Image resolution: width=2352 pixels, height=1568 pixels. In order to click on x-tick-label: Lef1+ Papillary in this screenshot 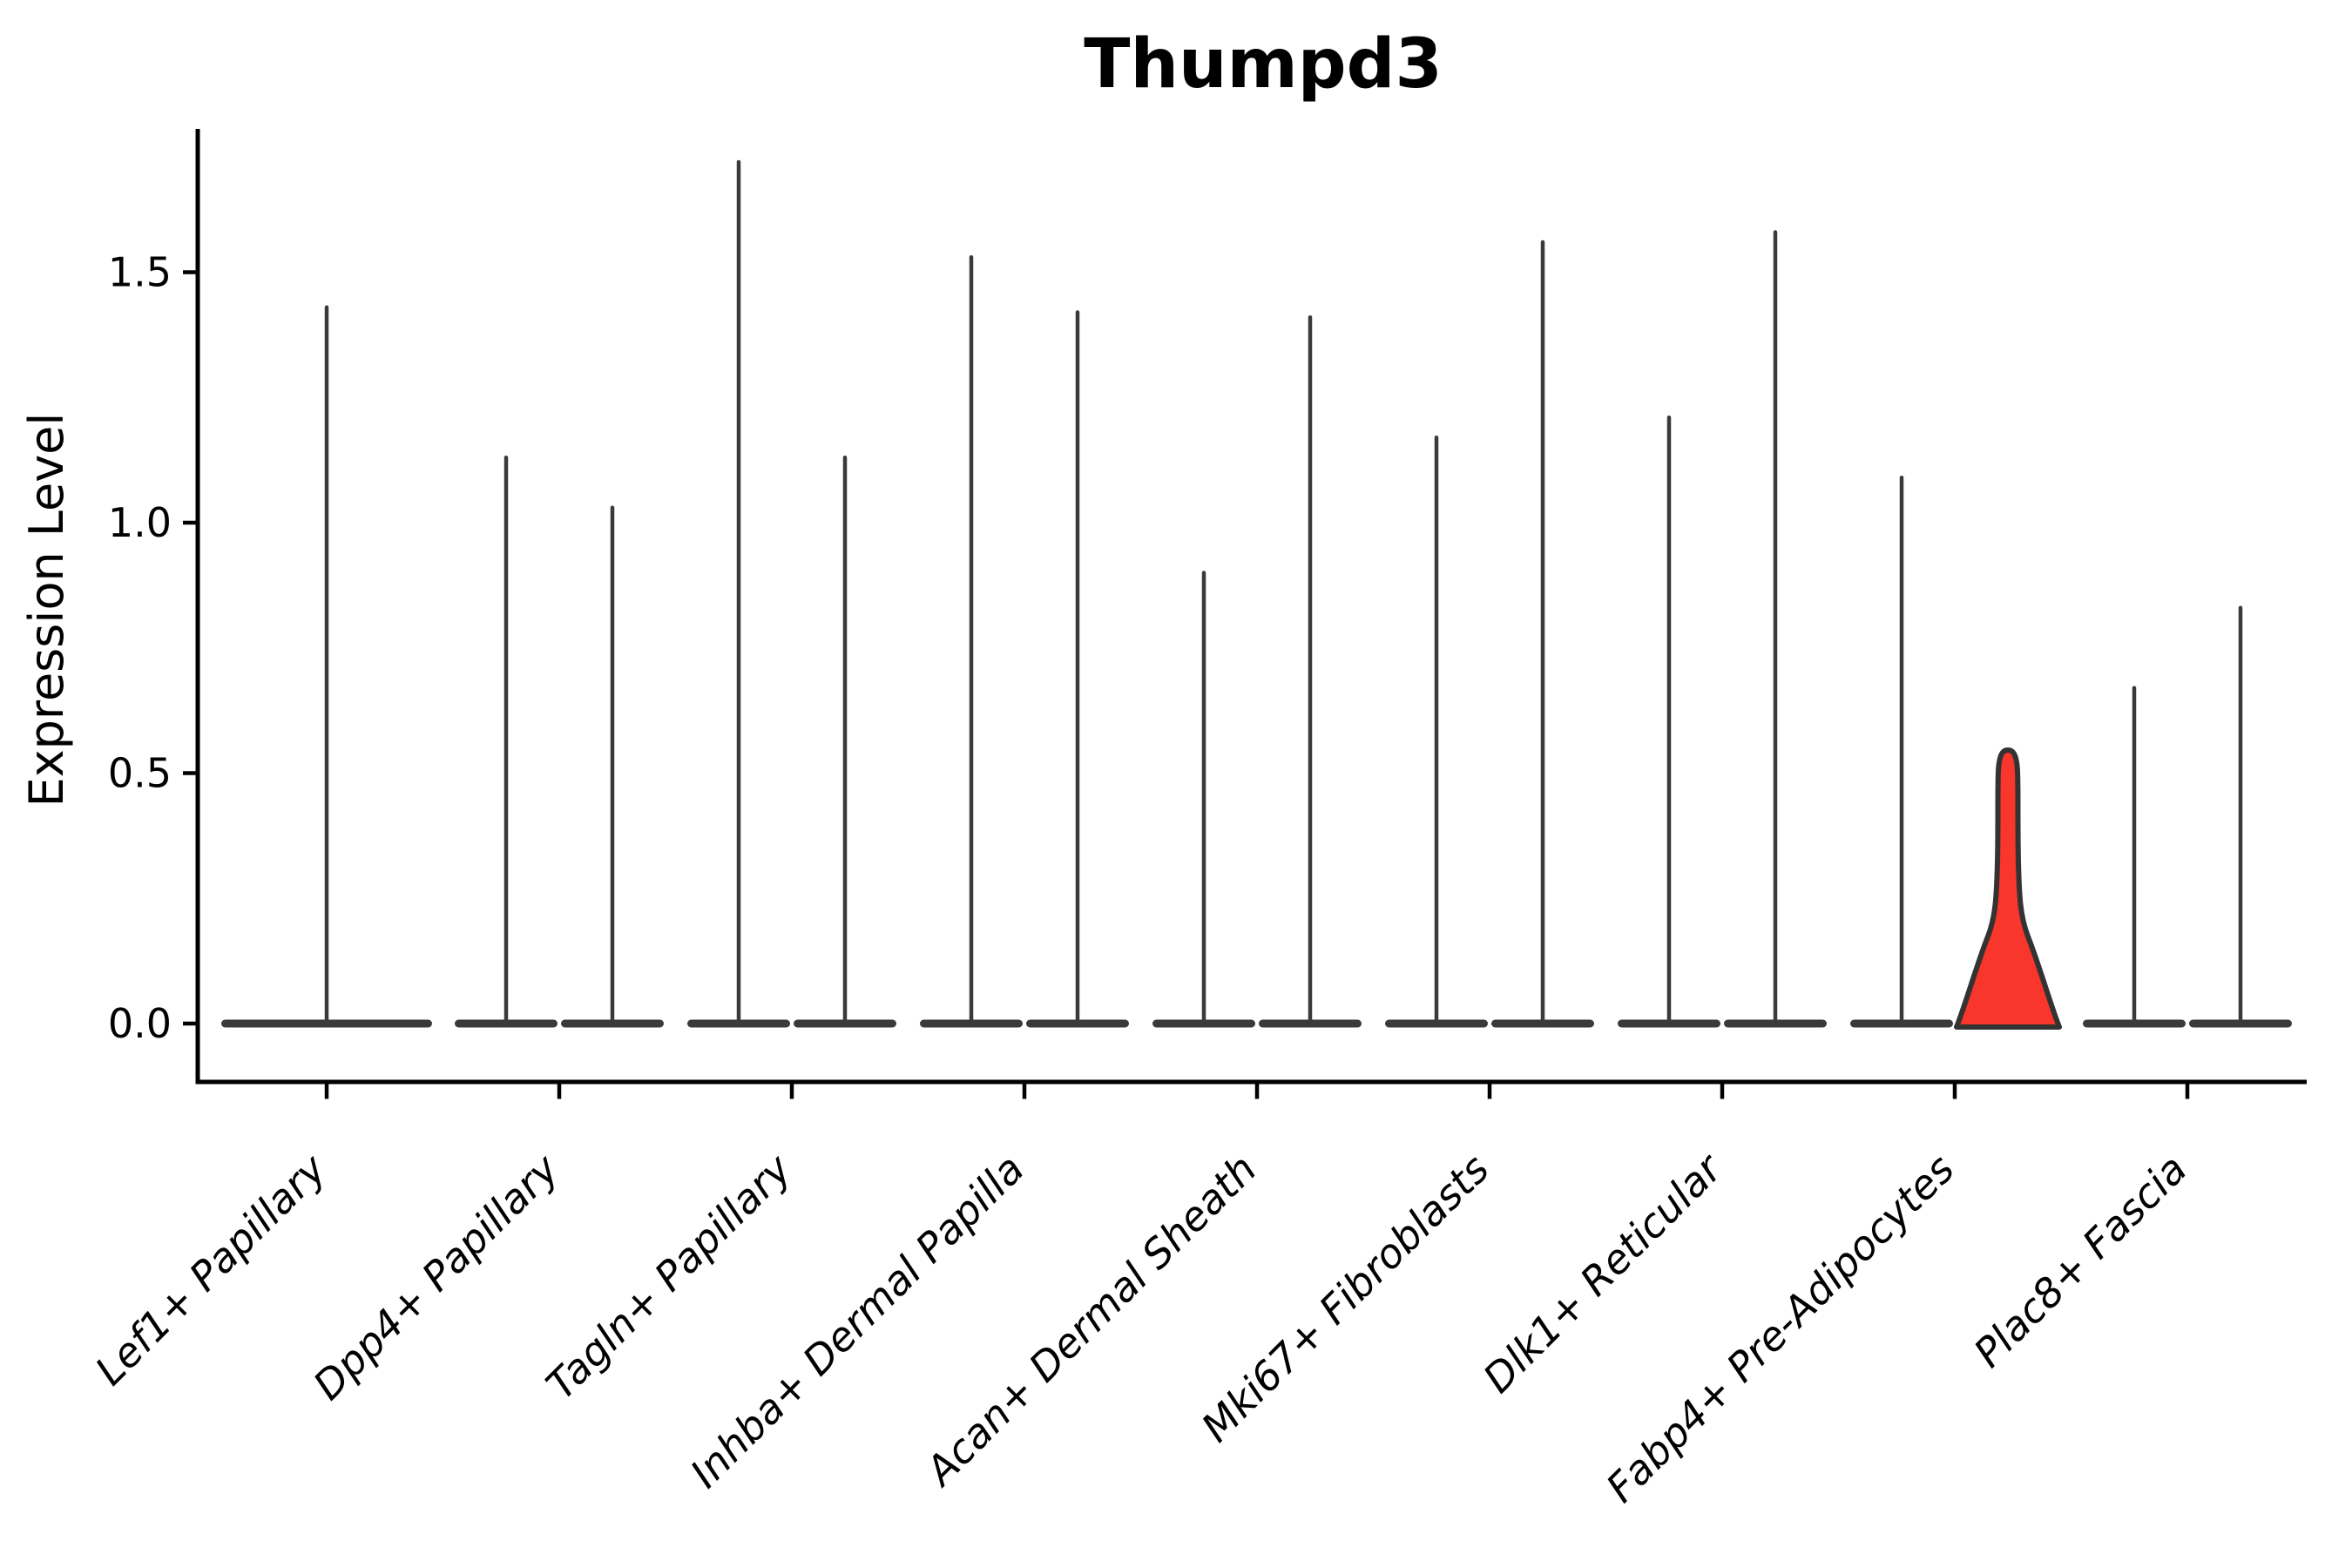, I will do `click(210, 1270)`.